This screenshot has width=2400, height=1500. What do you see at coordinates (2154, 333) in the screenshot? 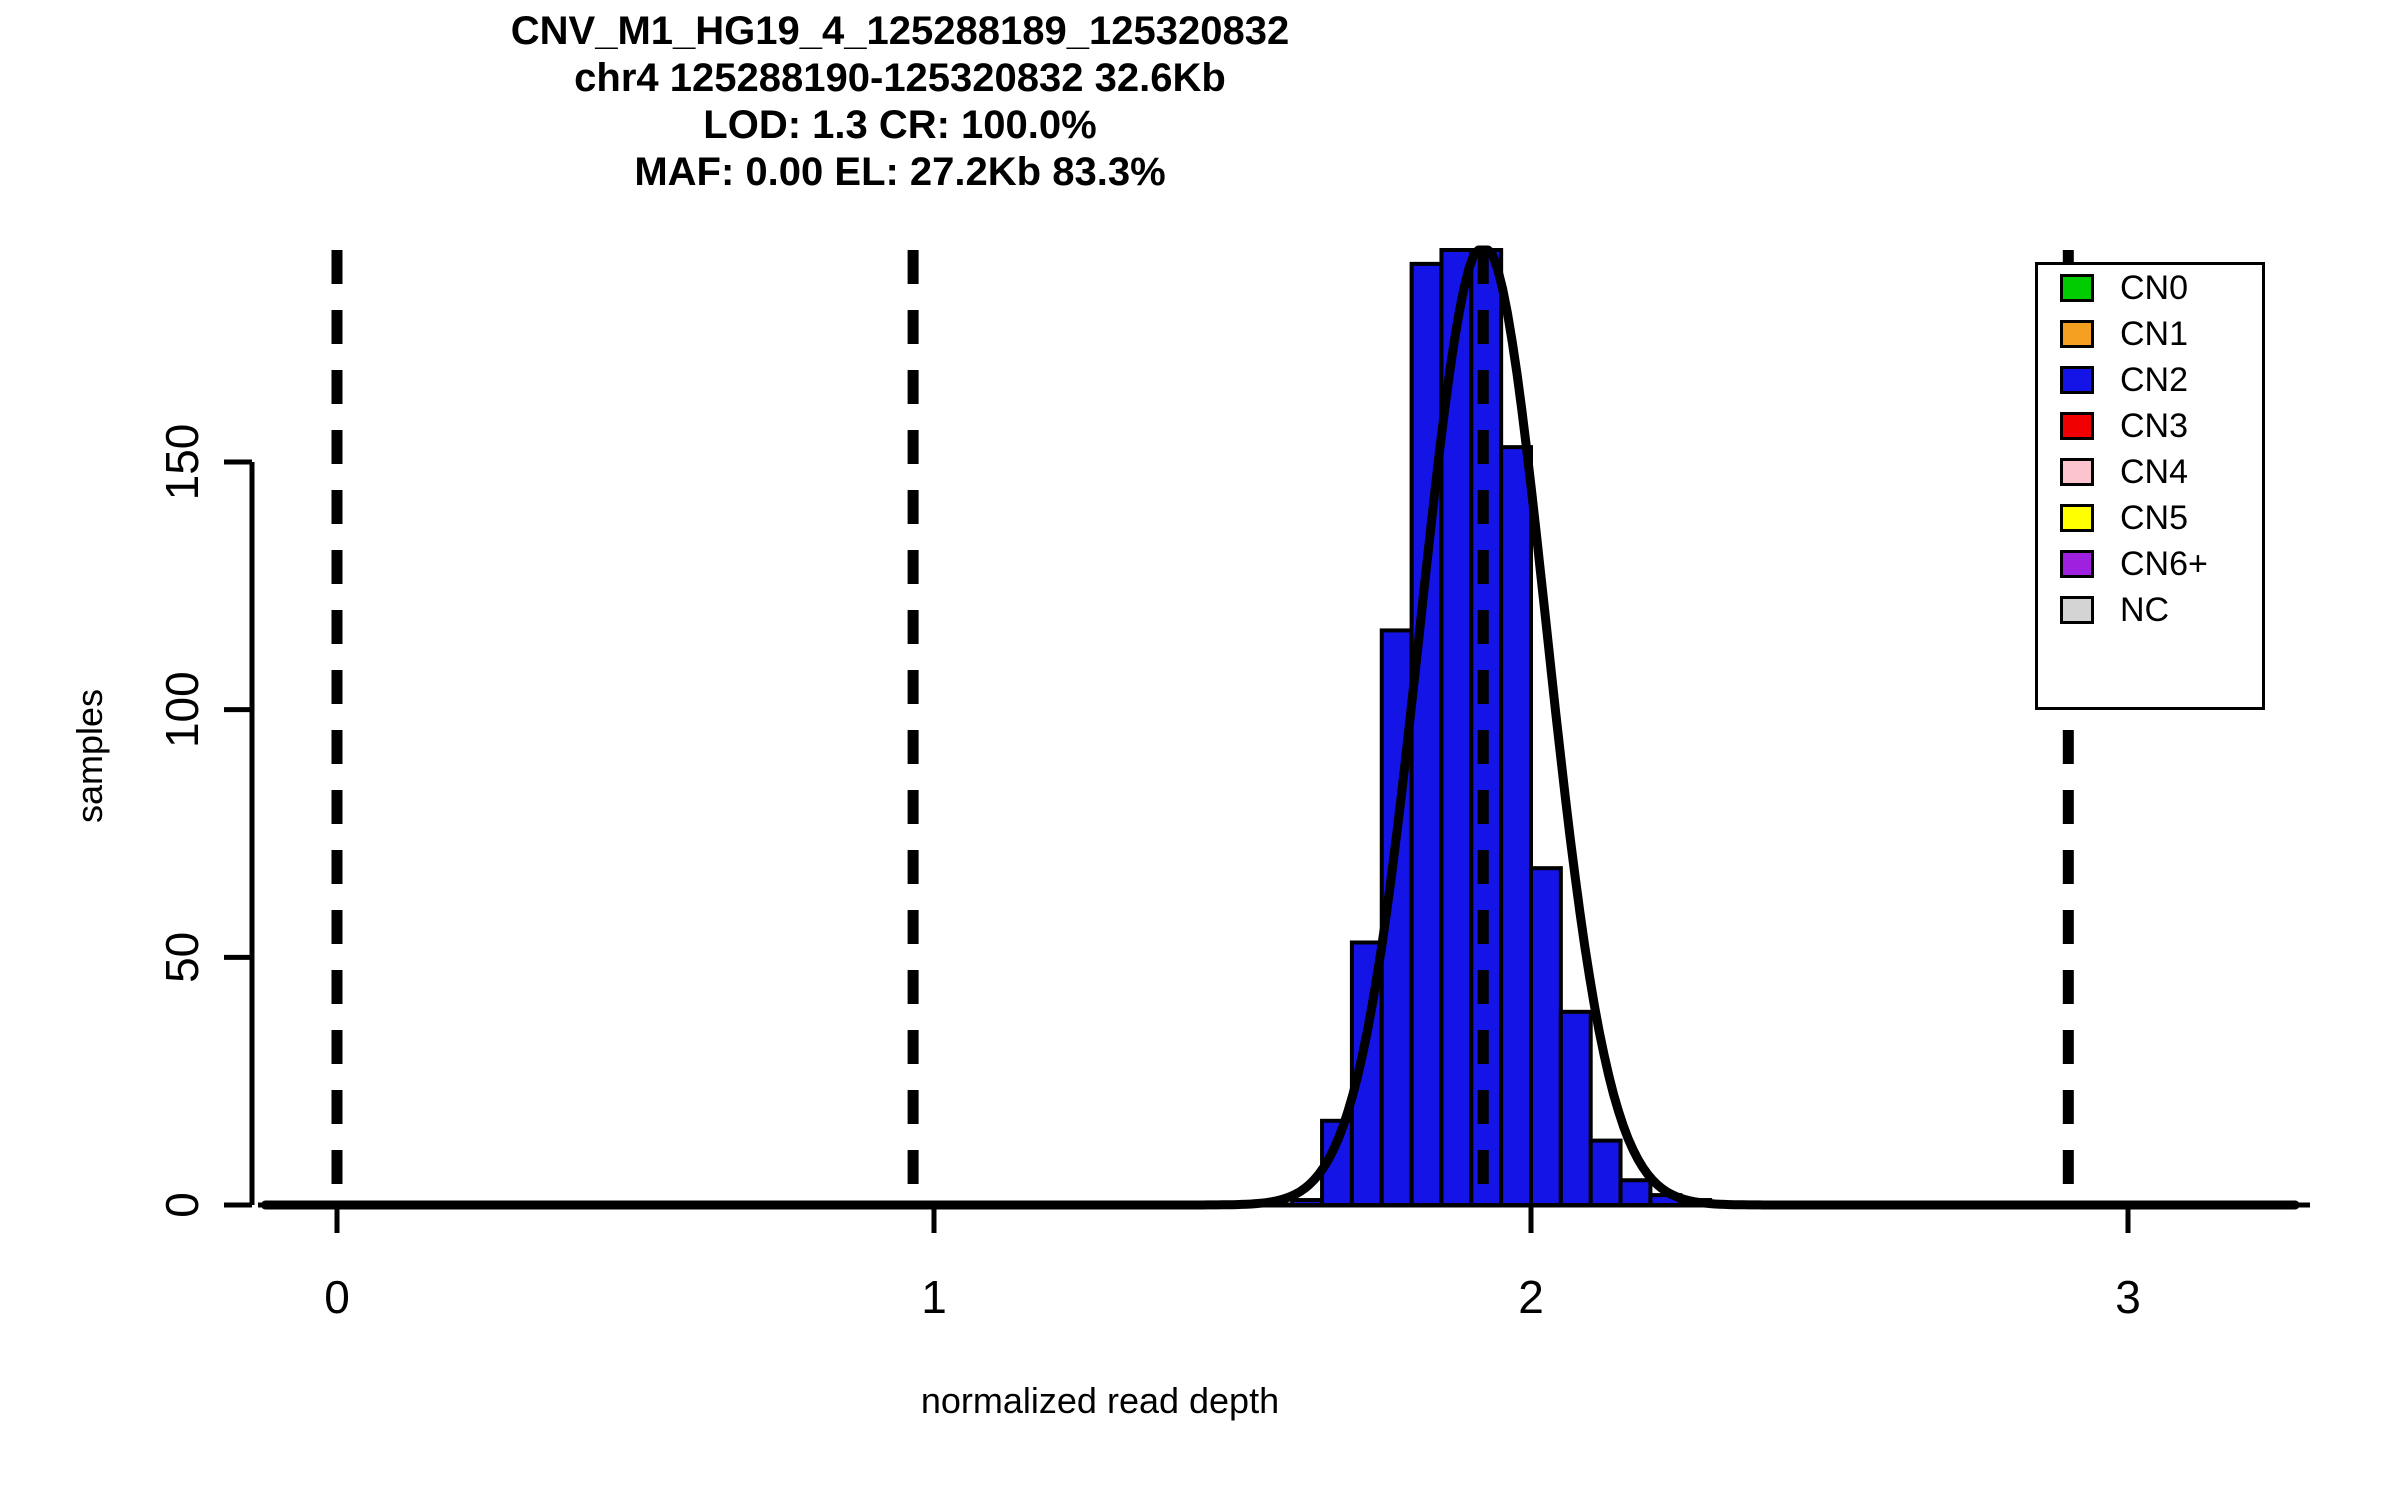
I see `legend-label: CN1` at bounding box center [2154, 333].